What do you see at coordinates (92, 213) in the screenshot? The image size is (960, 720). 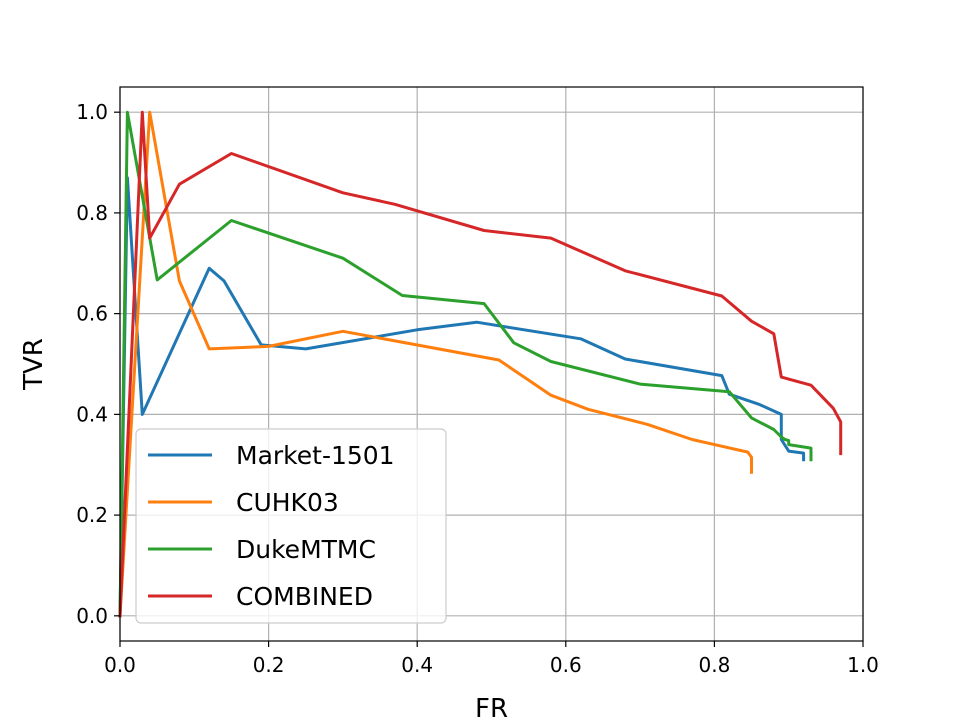 I see `y-tick-label: 0.8` at bounding box center [92, 213].